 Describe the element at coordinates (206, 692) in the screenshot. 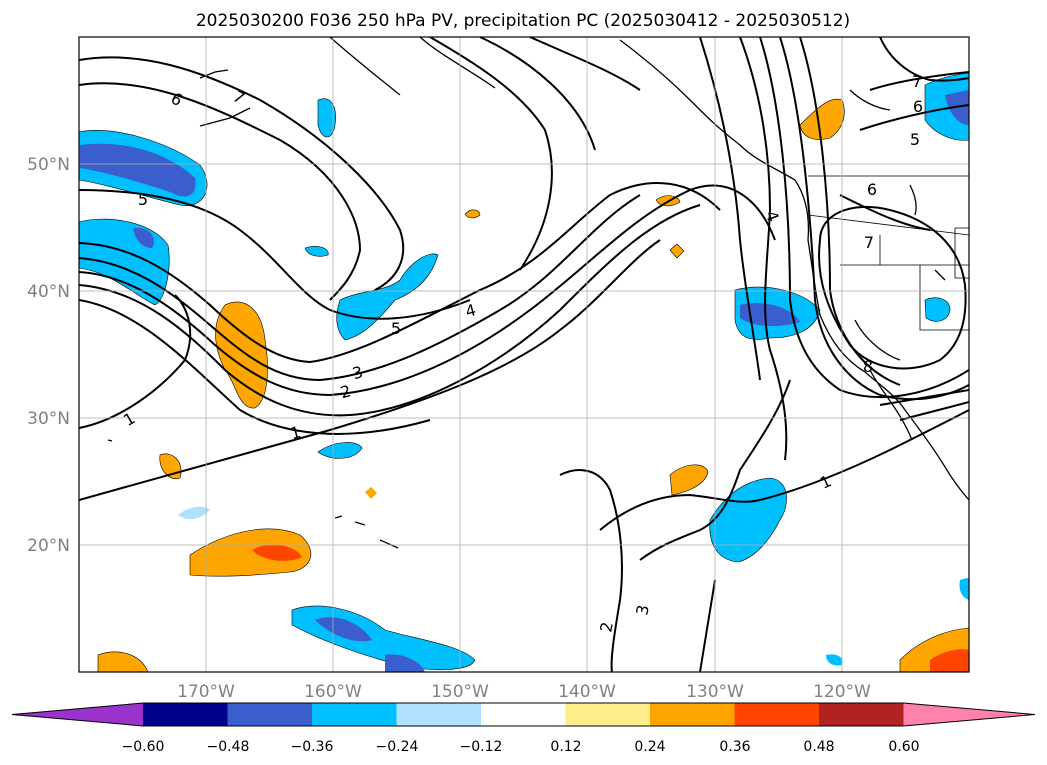

I see `lon-tick-label: 170°W` at that location.